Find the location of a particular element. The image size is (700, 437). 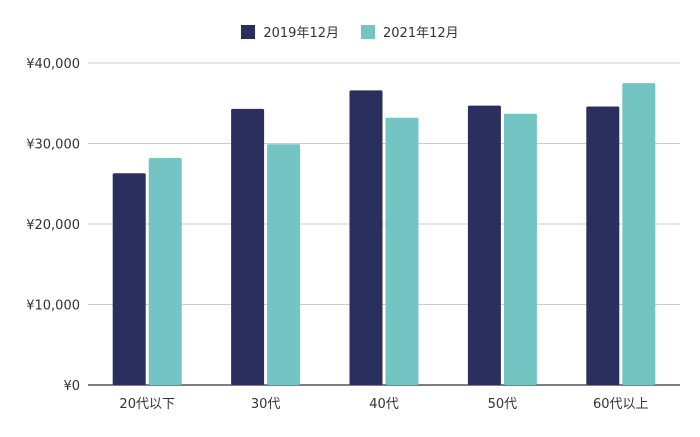

y-tick-label: ¥30,000 is located at coordinates (53, 145).